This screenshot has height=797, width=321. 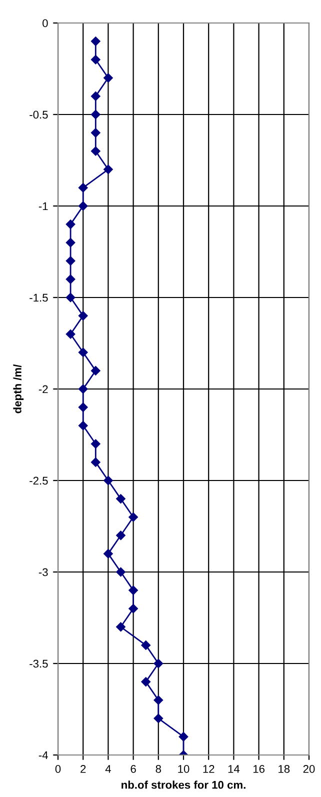 I want to click on x-tick-label: 16, so click(x=258, y=769).